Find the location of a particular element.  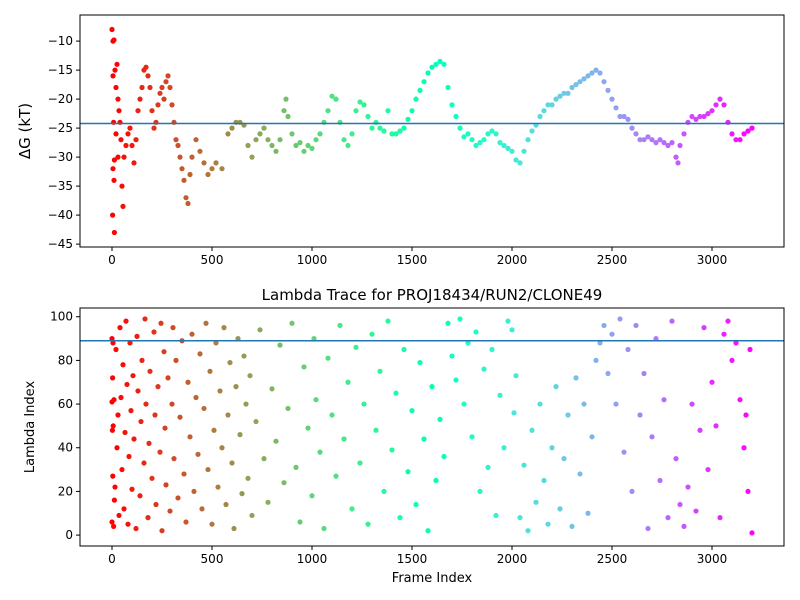

delta-g-x-tick-label: 500 is located at coordinates (212, 260).